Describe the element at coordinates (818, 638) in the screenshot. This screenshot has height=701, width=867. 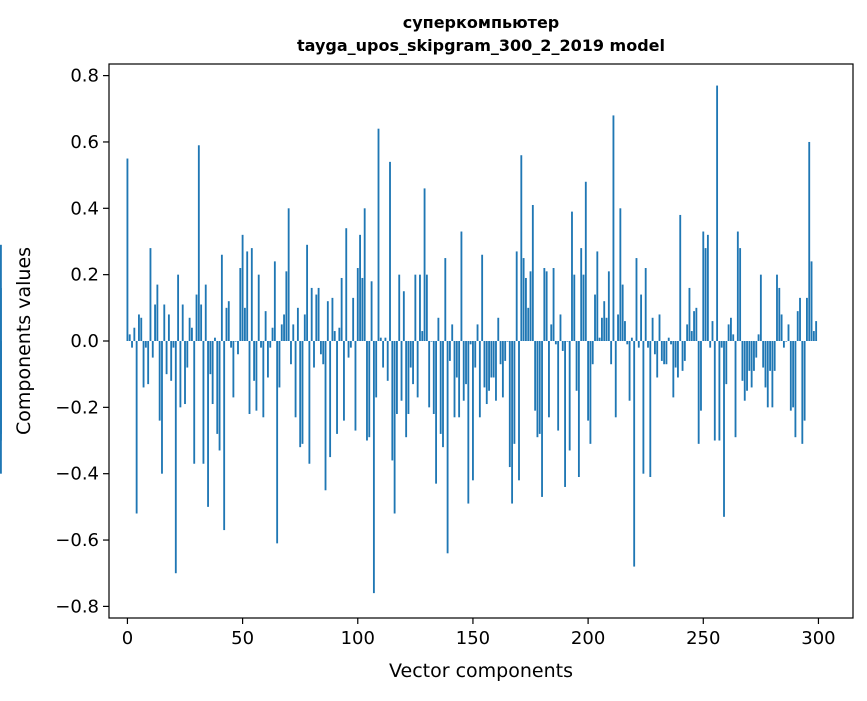
I see `x-tick-label: 300` at that location.